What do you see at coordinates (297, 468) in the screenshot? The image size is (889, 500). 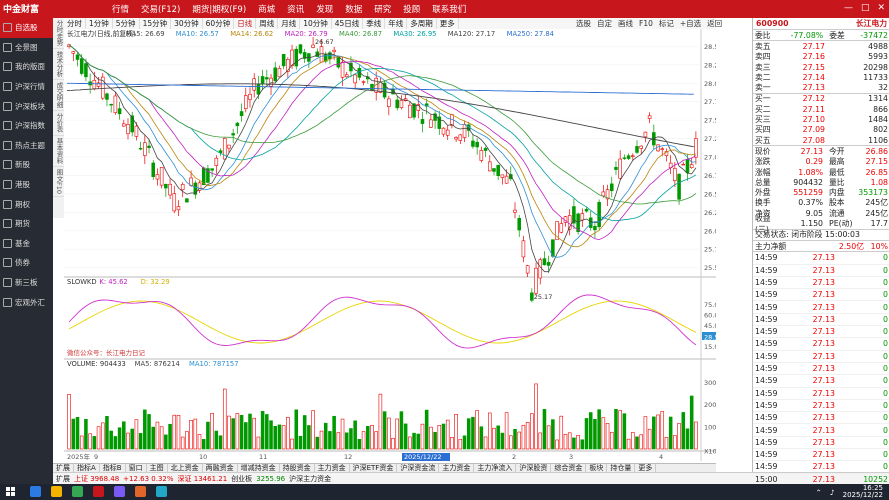 I see `indicator-tab-8: 持股资金` at bounding box center [297, 468].